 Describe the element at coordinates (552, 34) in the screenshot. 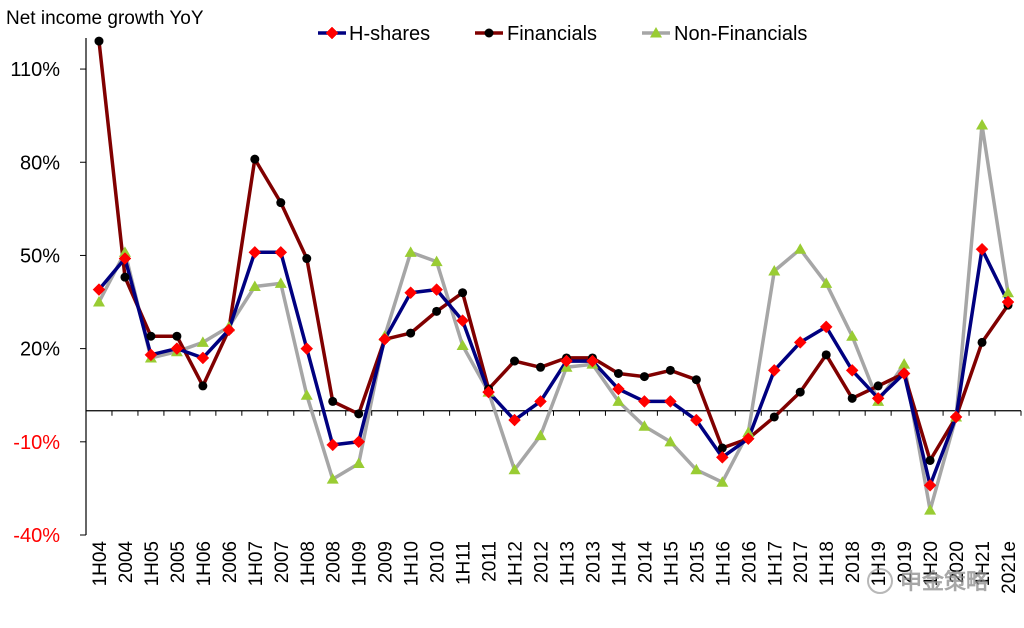

I see `legend-label-financials: Financials` at that location.